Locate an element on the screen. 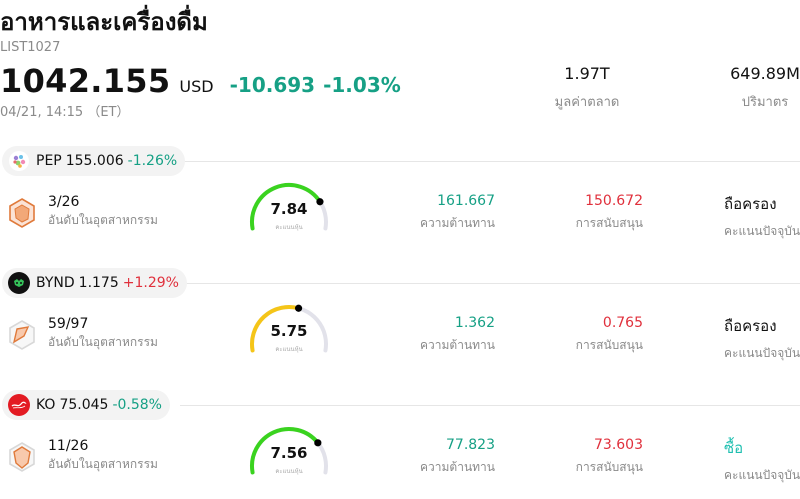 The width and height of the screenshot is (800, 499). stock-symbol: KO is located at coordinates (46, 405).